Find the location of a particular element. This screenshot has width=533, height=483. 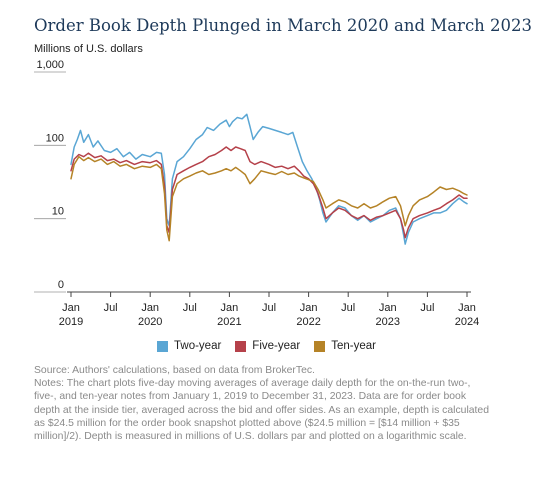

x-tick-year-2020: 2020 is located at coordinates (150, 322).